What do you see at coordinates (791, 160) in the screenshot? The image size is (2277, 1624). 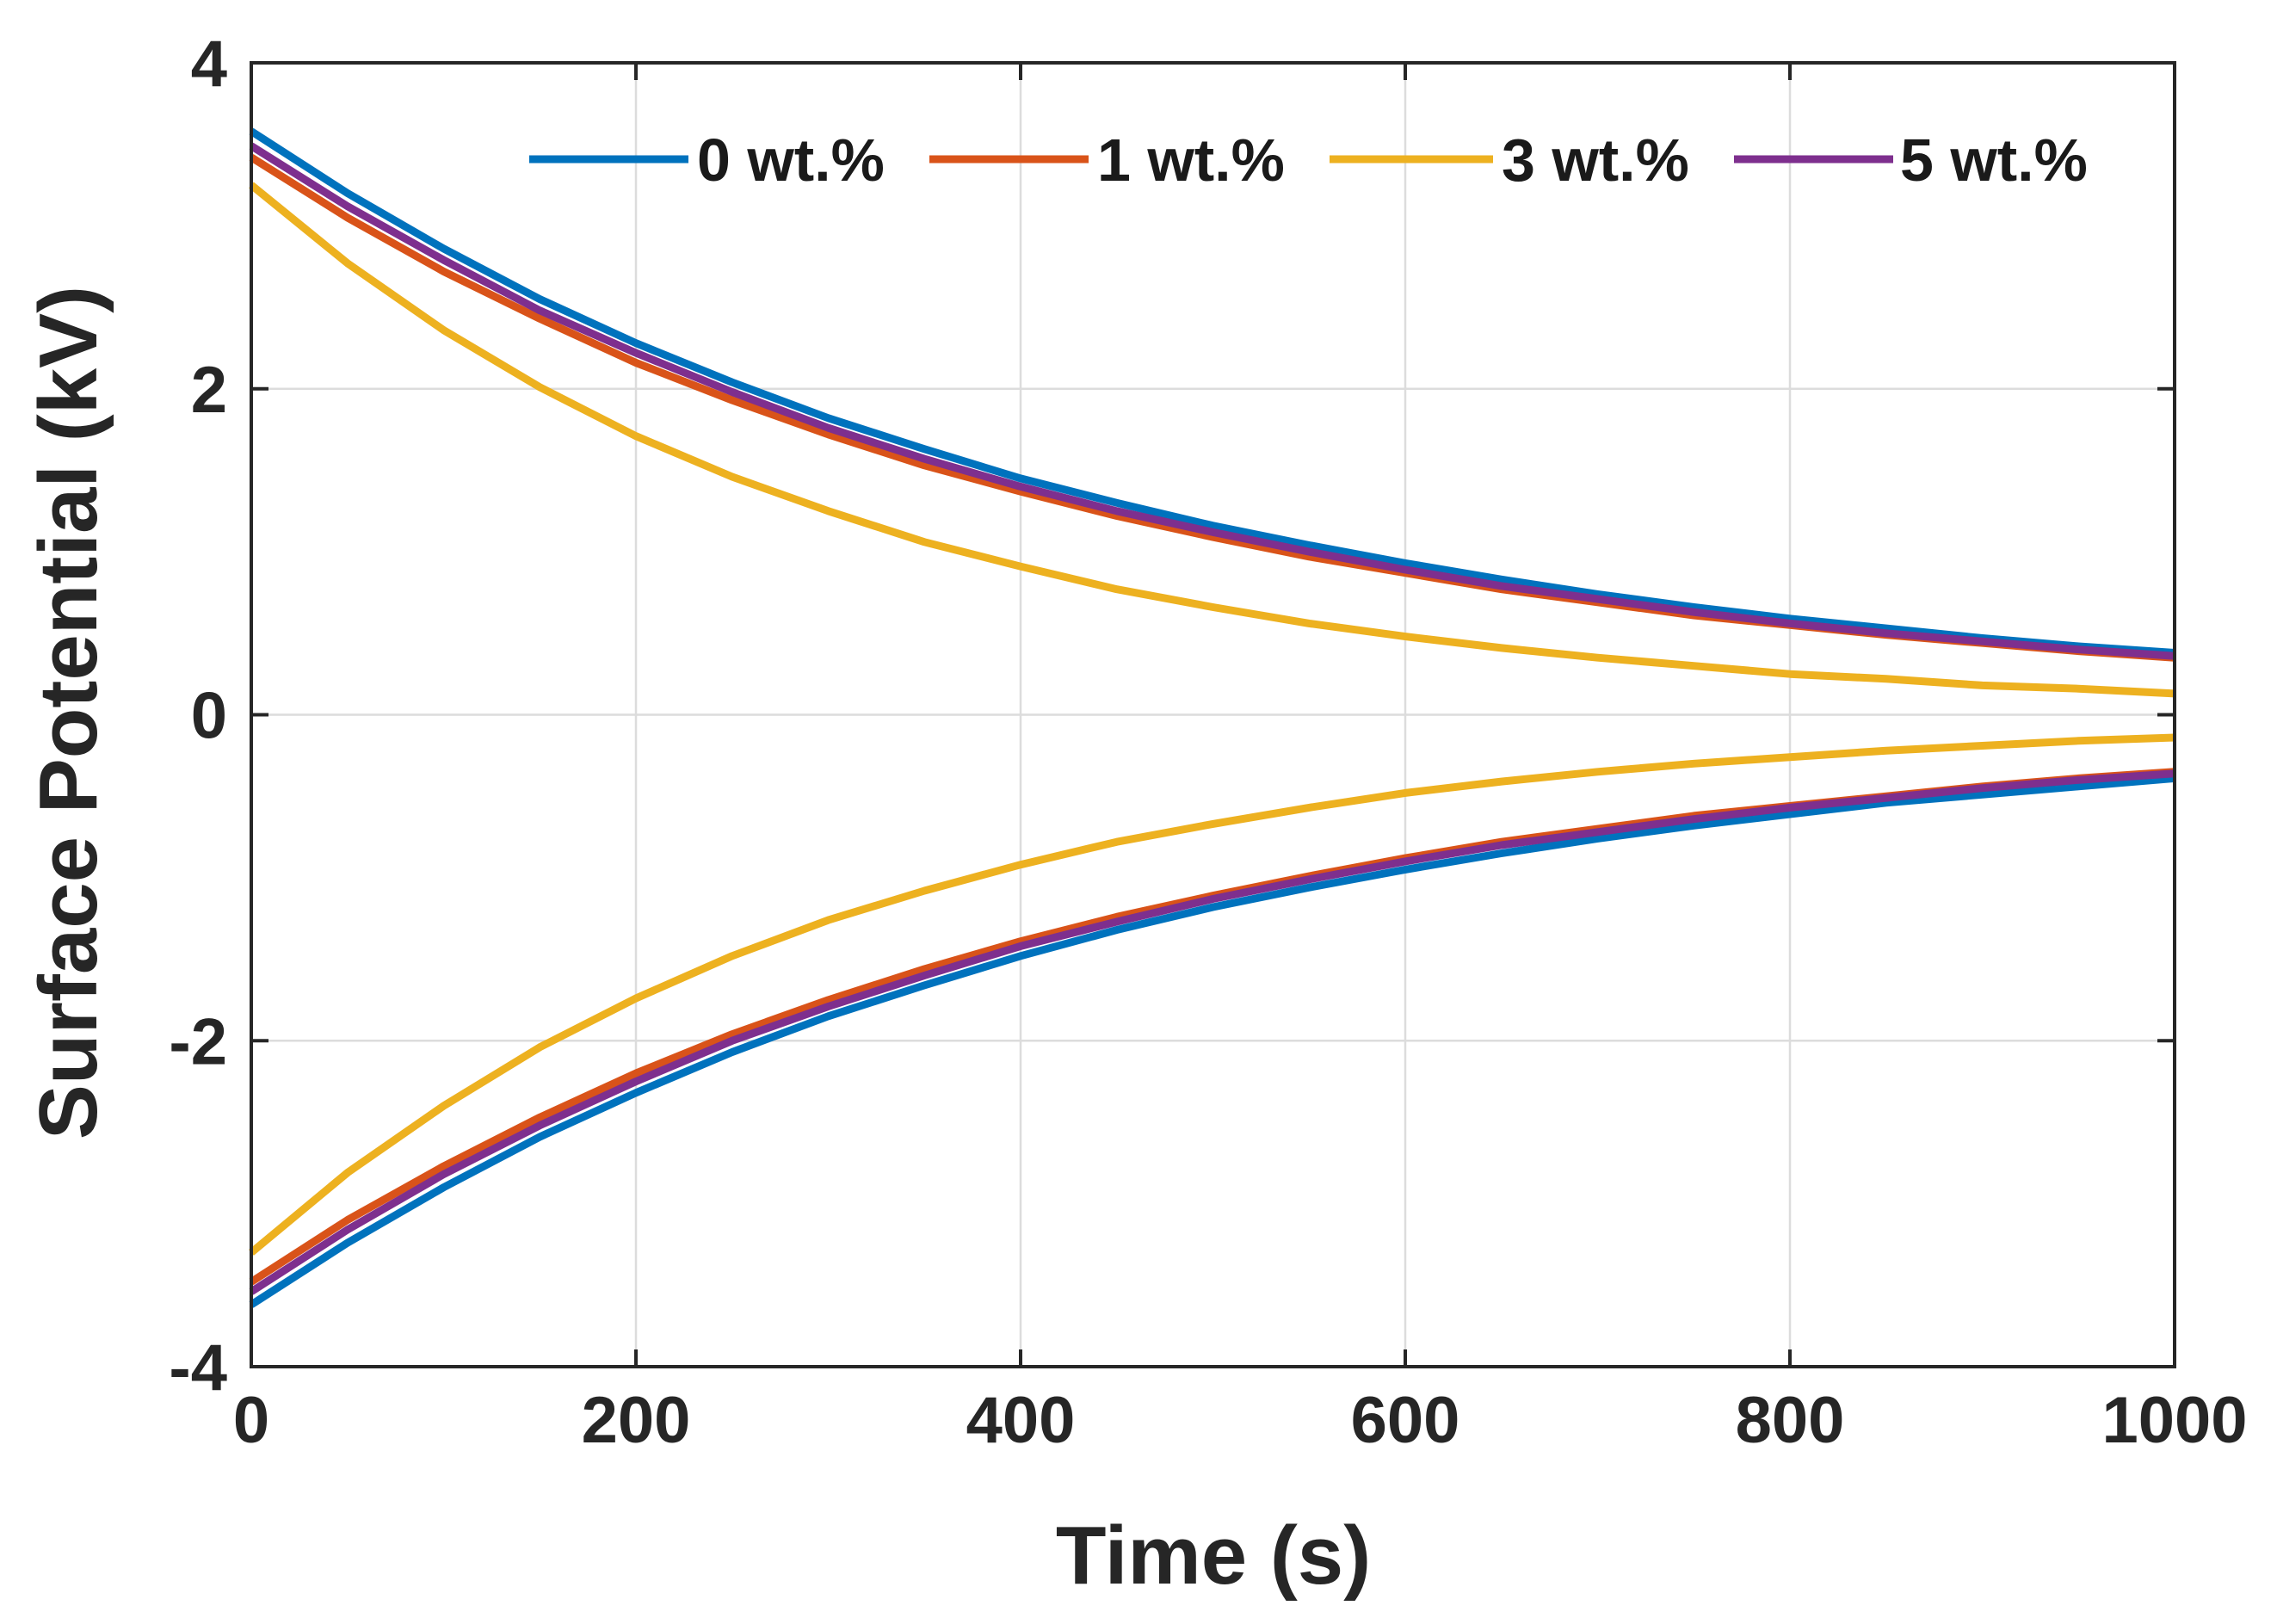 I see `legend-label: 0 wt.%` at bounding box center [791, 160].